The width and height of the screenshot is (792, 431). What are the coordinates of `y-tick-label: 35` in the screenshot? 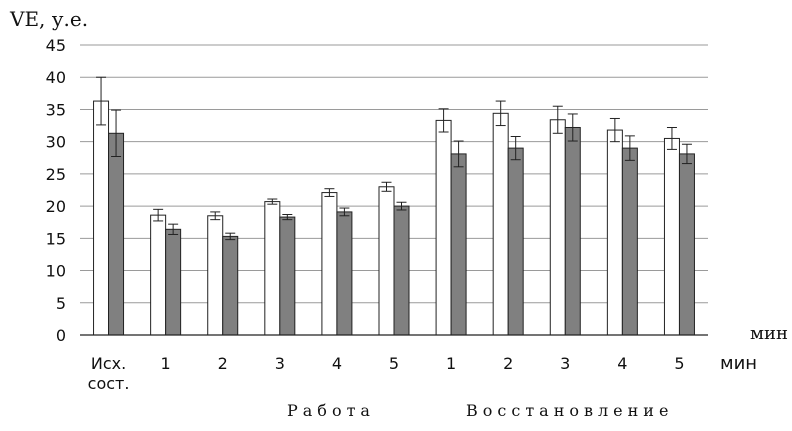 It's located at (56, 109).